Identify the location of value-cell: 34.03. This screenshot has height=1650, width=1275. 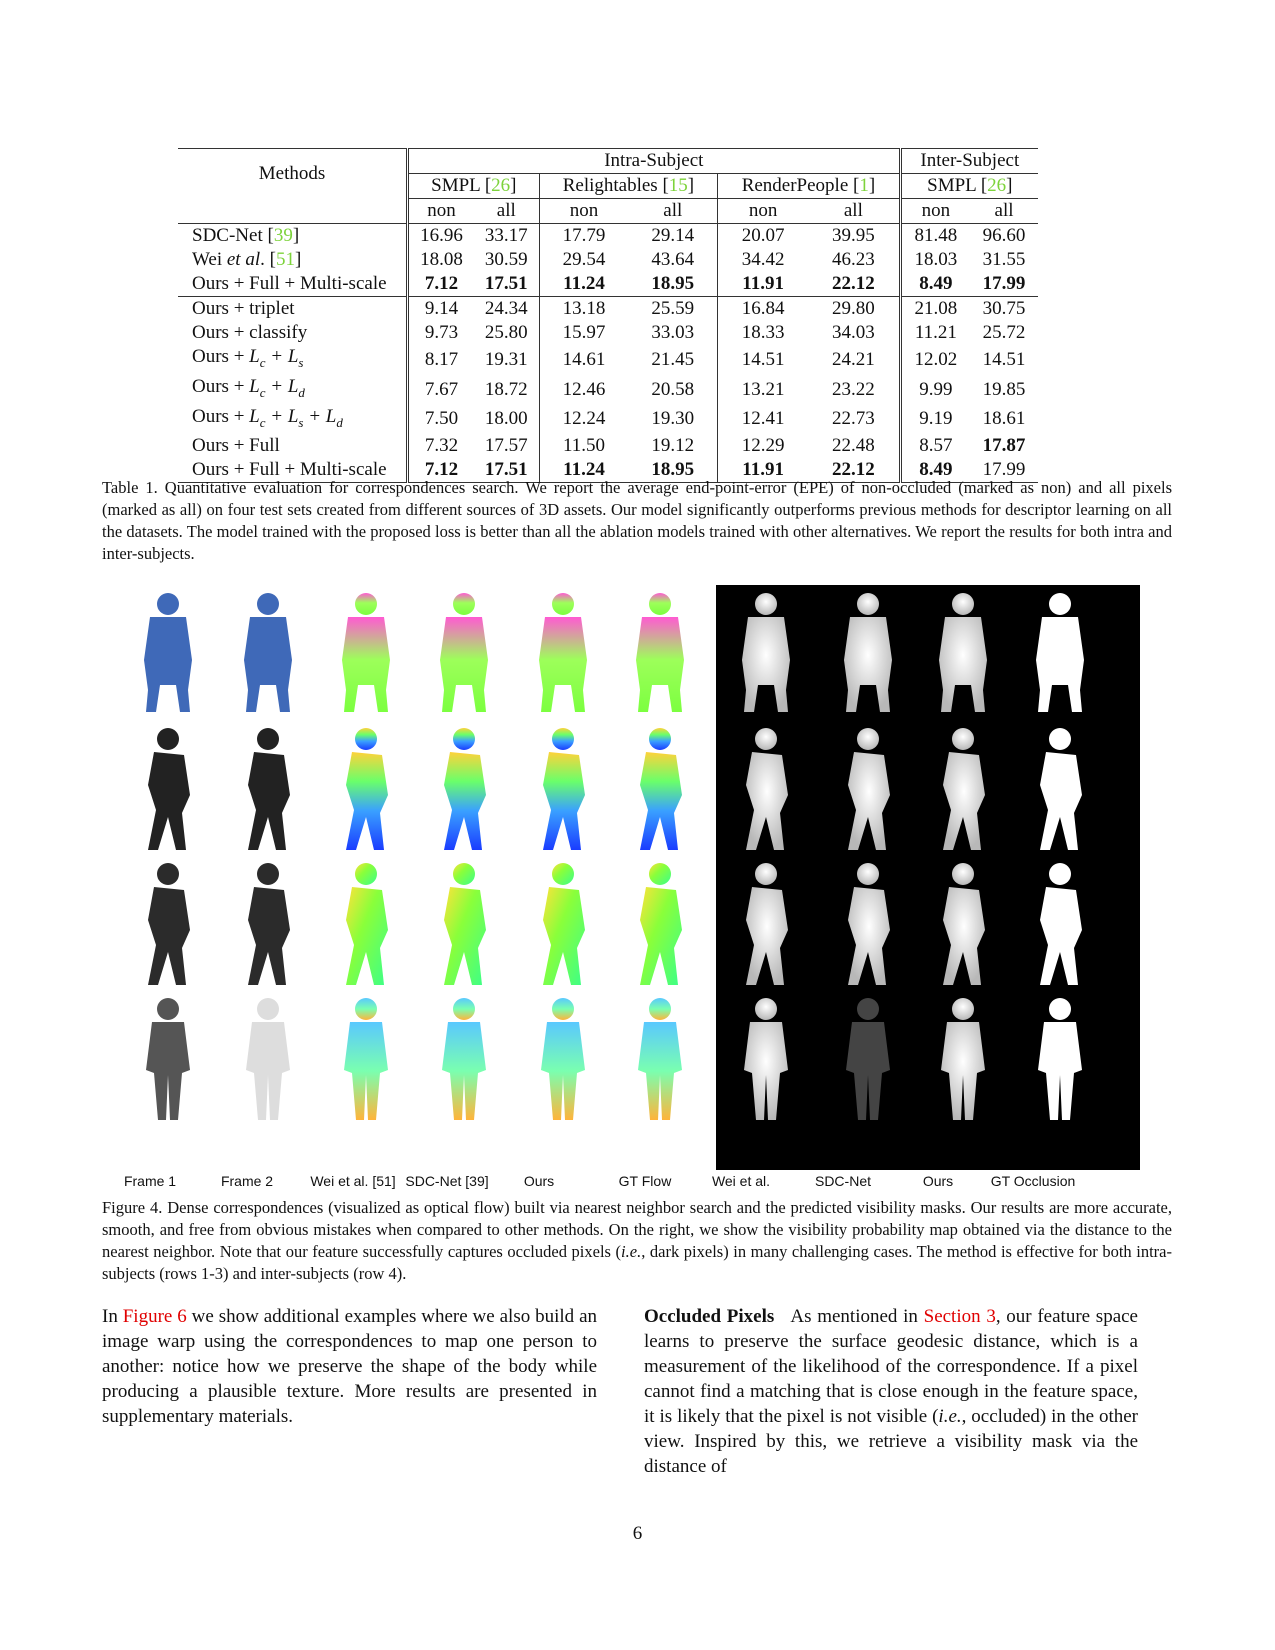
(853, 332).